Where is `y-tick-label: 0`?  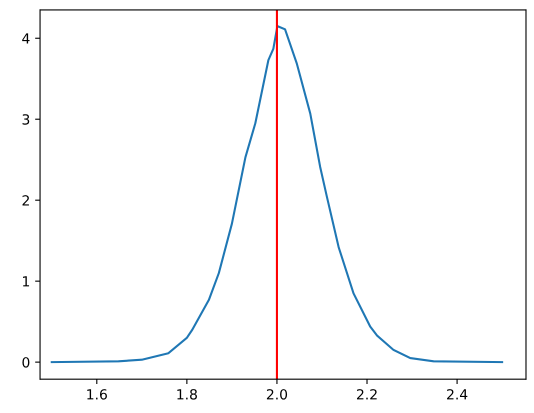 y-tick-label: 0 is located at coordinates (26, 362).